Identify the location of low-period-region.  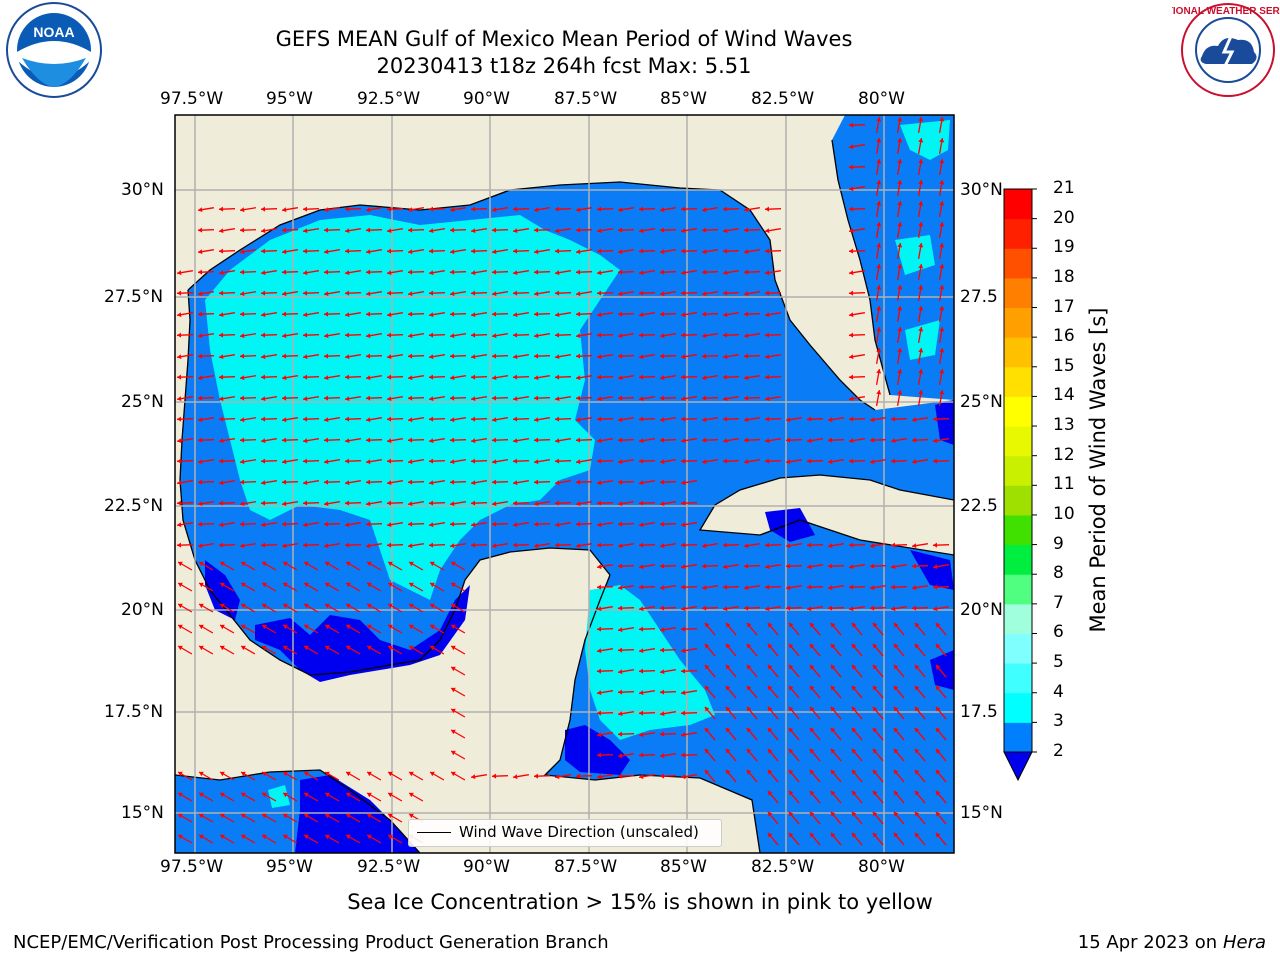
(222, 590).